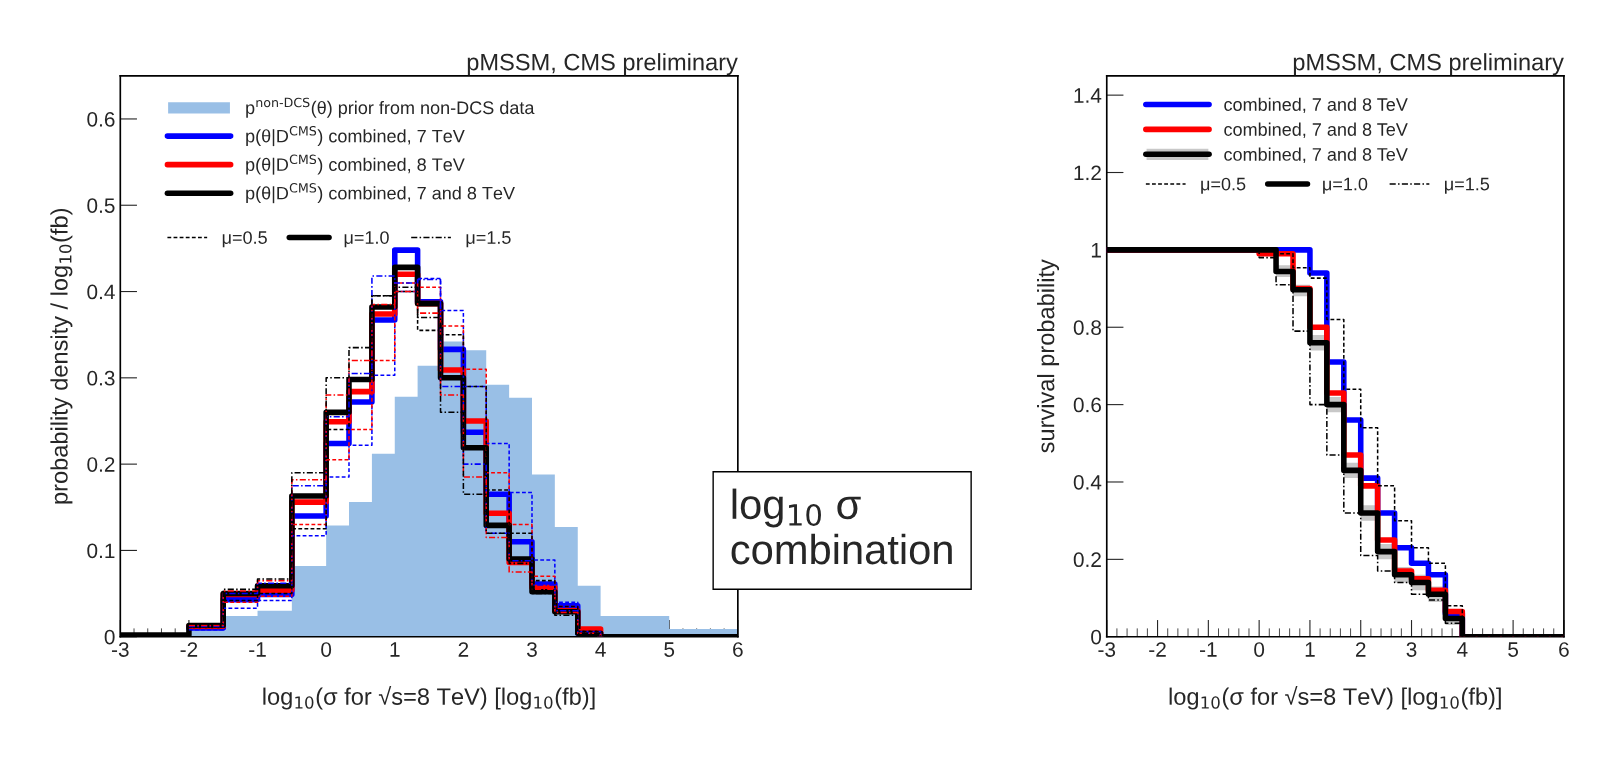 The image size is (1604, 758). I want to click on y-tick-label: 0.3, so click(101, 378).